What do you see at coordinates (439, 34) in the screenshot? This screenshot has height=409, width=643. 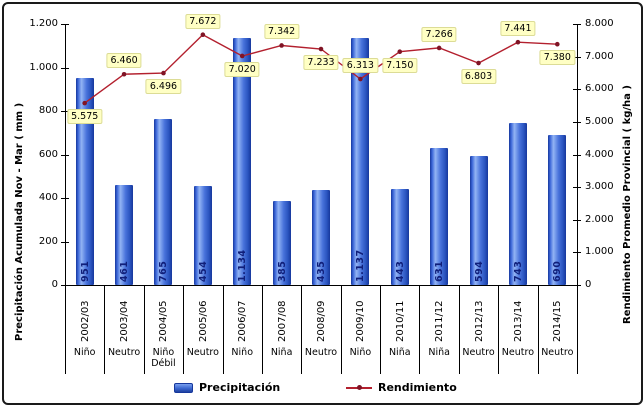 I see `line-value-label: 7.266` at bounding box center [439, 34].